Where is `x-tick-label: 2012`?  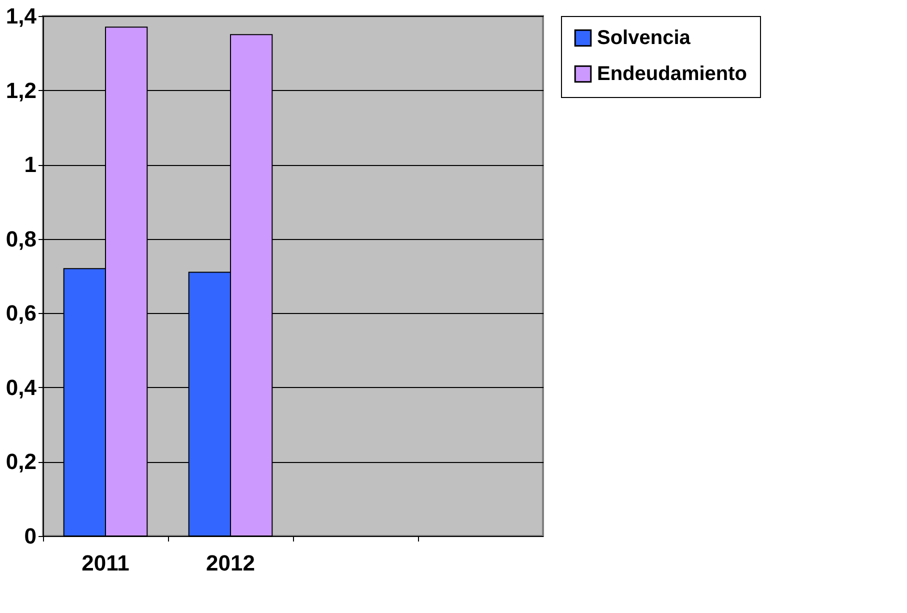 x-tick-label: 2012 is located at coordinates (230, 563).